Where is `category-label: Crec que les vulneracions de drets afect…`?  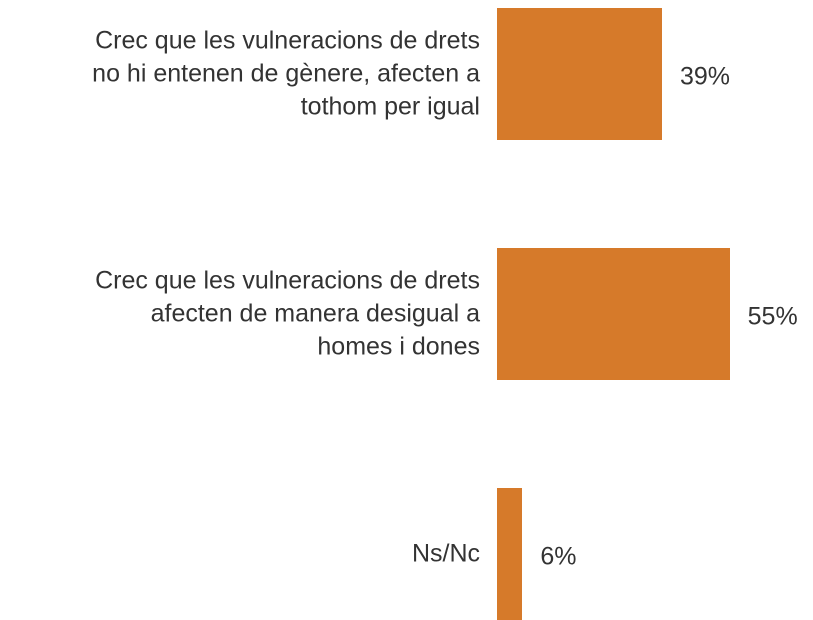
category-label: Crec que les vulneracions de drets afect… is located at coordinates (287, 313).